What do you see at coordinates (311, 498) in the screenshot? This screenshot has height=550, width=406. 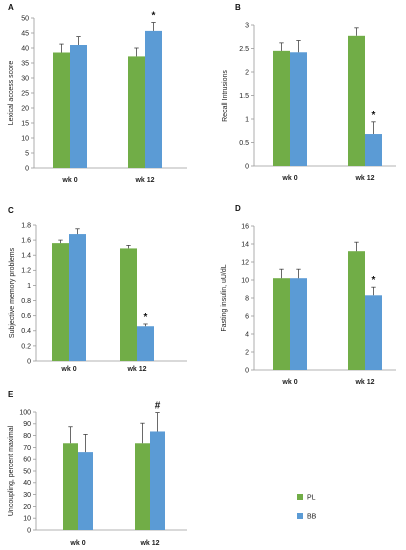 I see `legend-label: PL` at bounding box center [311, 498].